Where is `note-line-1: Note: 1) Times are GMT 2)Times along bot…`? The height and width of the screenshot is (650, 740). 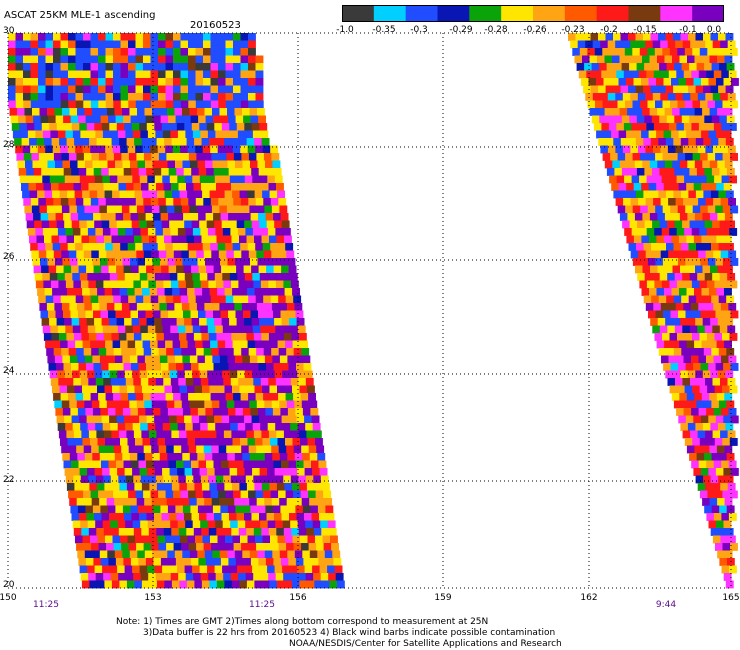 note-line-1: Note: 1) Times are GMT 2)Times along bot… is located at coordinates (302, 622).